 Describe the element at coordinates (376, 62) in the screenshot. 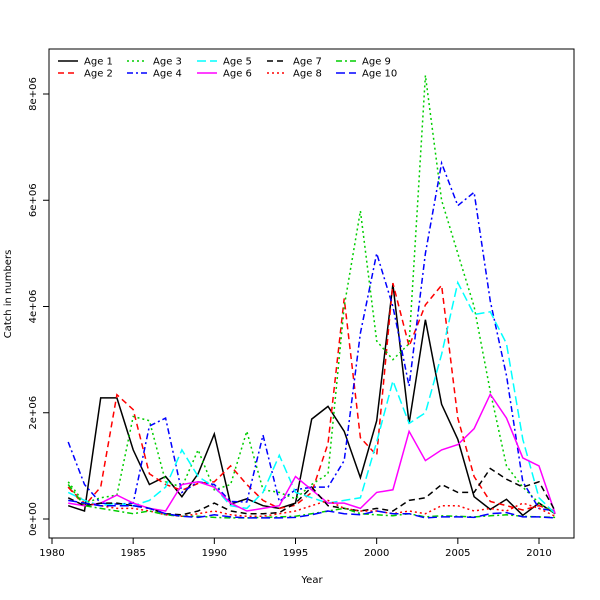

I see `legend-label: Age 9` at that location.